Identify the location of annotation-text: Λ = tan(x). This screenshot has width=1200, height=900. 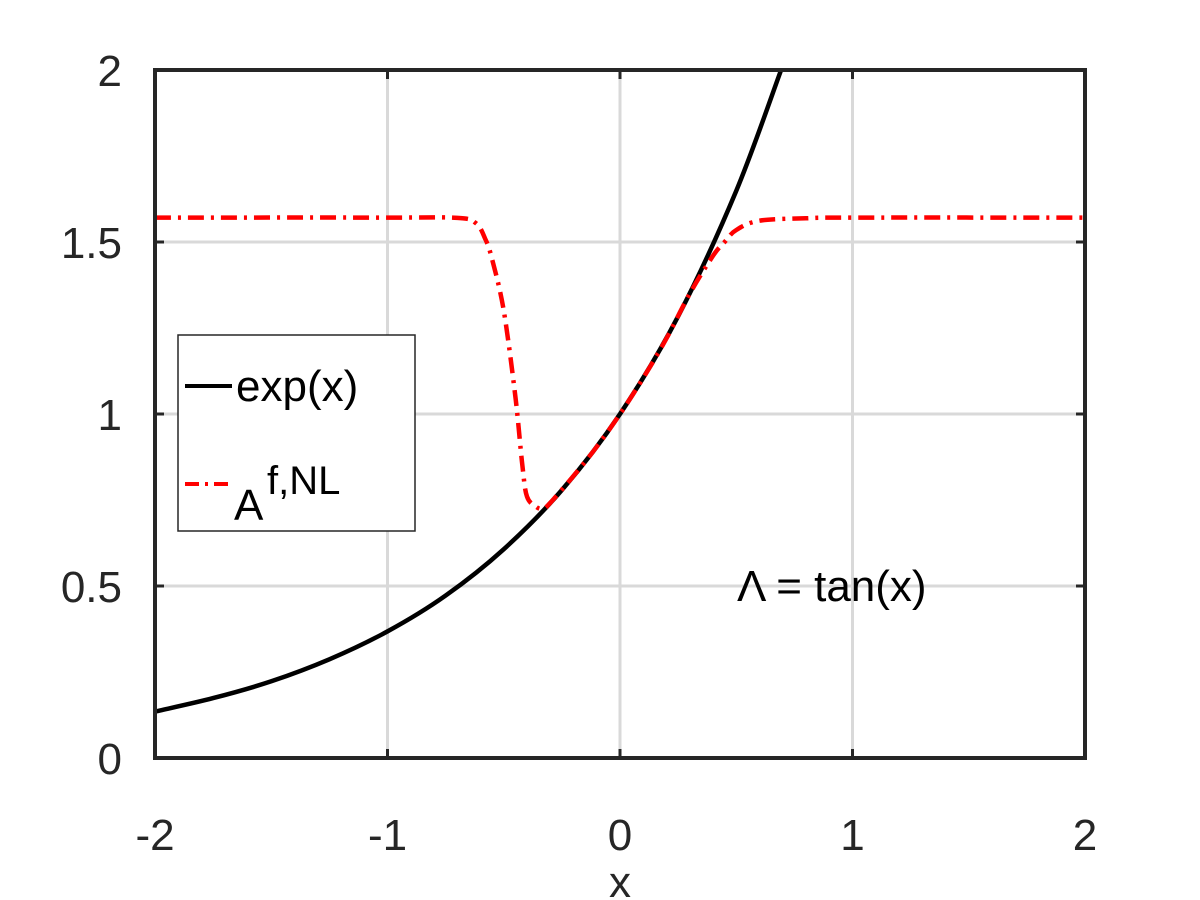
(832, 586).